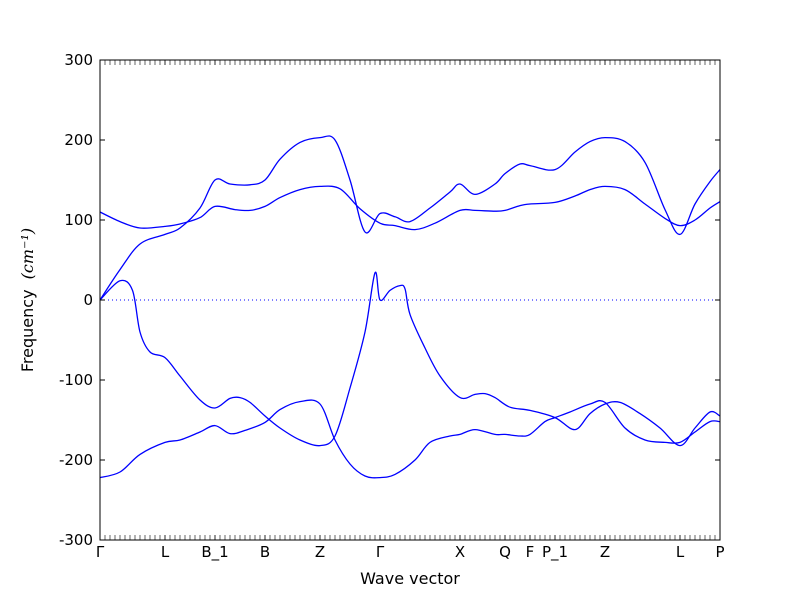 This screenshot has width=800, height=600. I want to click on svg-text: Frequency (cm⁻¹), so click(27, 300).